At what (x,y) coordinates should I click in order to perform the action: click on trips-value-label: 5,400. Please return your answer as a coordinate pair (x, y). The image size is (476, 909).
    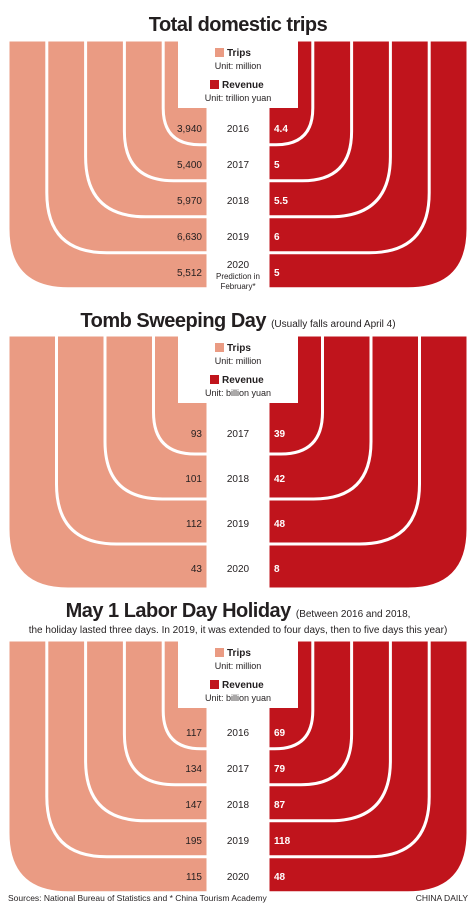
    Looking at the image, I should click on (189, 165).